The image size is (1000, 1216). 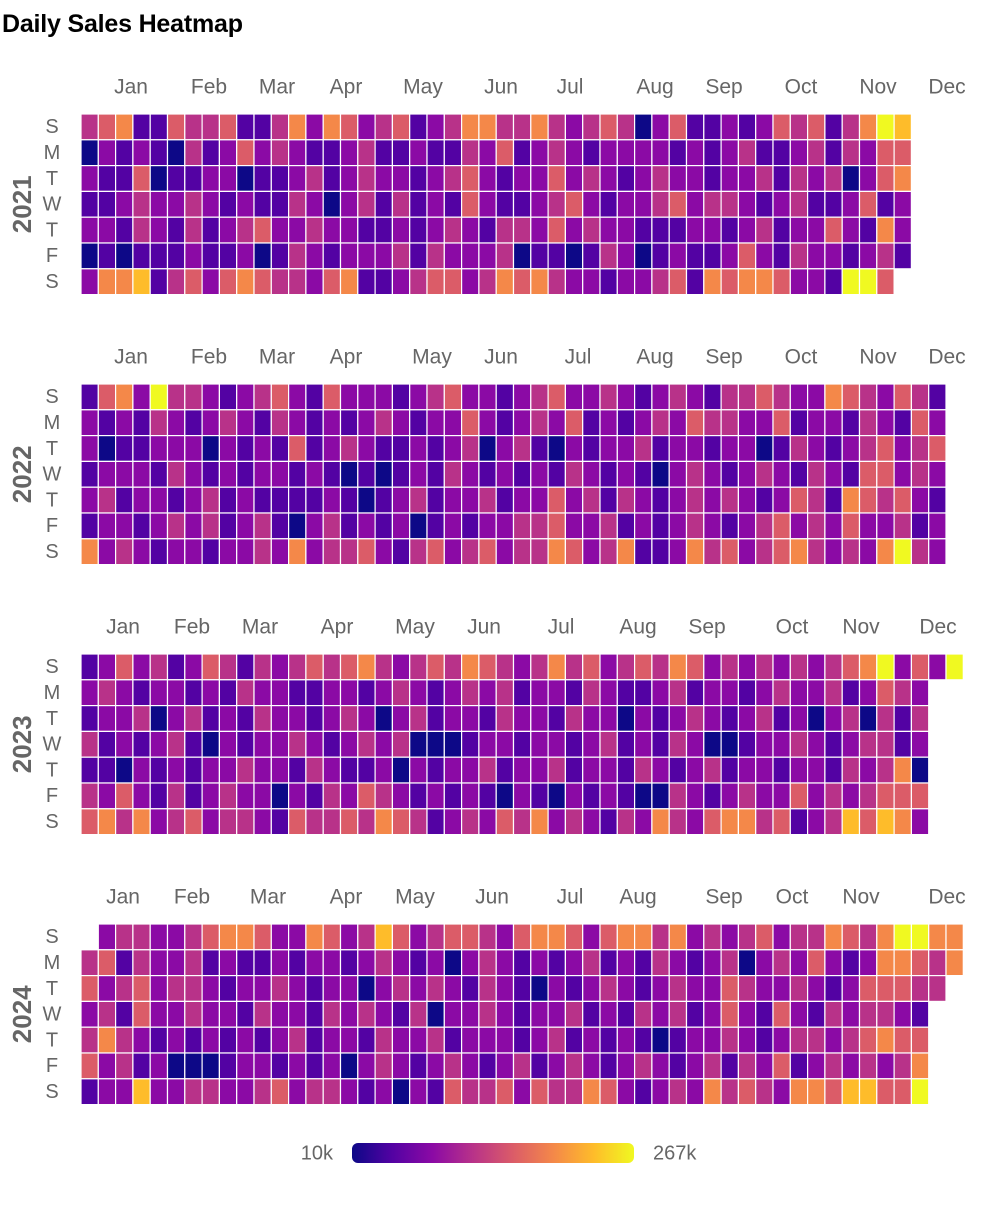 I want to click on weekday-label: T, so click(x=52, y=449).